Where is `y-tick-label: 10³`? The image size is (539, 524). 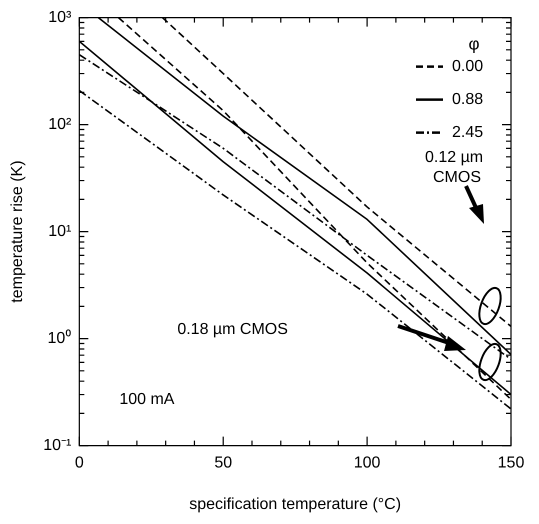
y-tick-label: 10³ is located at coordinates (60, 17).